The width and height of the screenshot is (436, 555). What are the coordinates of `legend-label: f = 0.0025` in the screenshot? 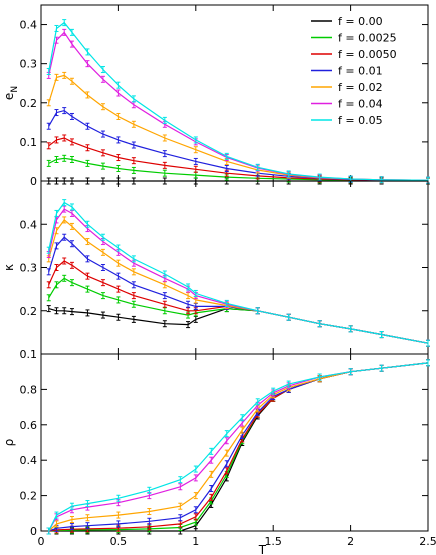 It's located at (367, 38).